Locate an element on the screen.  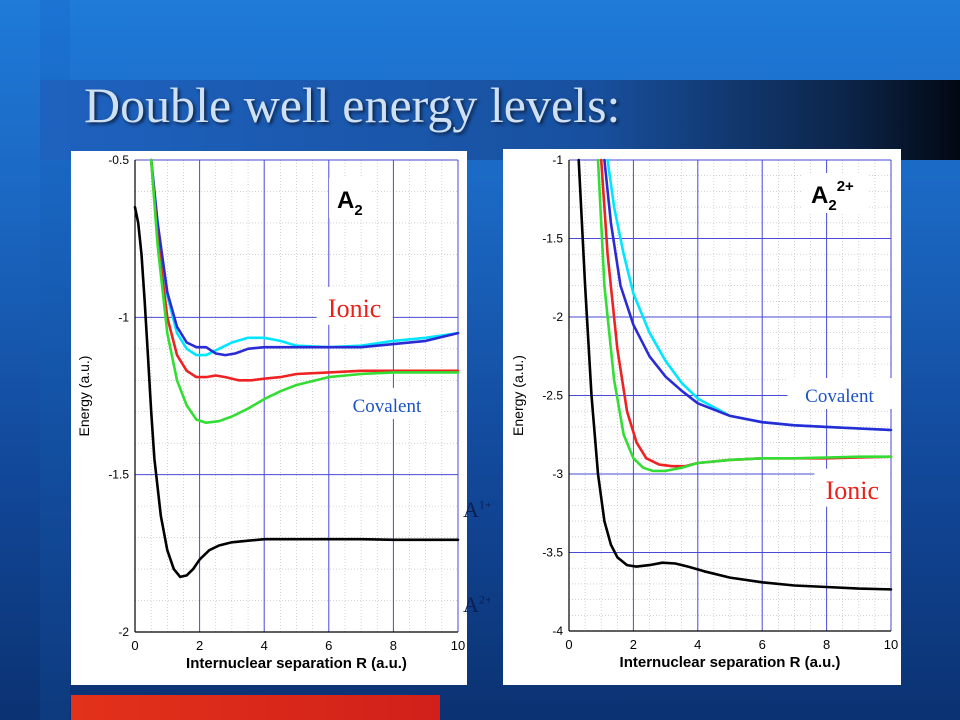
title-band is located at coordinates (500, 120).